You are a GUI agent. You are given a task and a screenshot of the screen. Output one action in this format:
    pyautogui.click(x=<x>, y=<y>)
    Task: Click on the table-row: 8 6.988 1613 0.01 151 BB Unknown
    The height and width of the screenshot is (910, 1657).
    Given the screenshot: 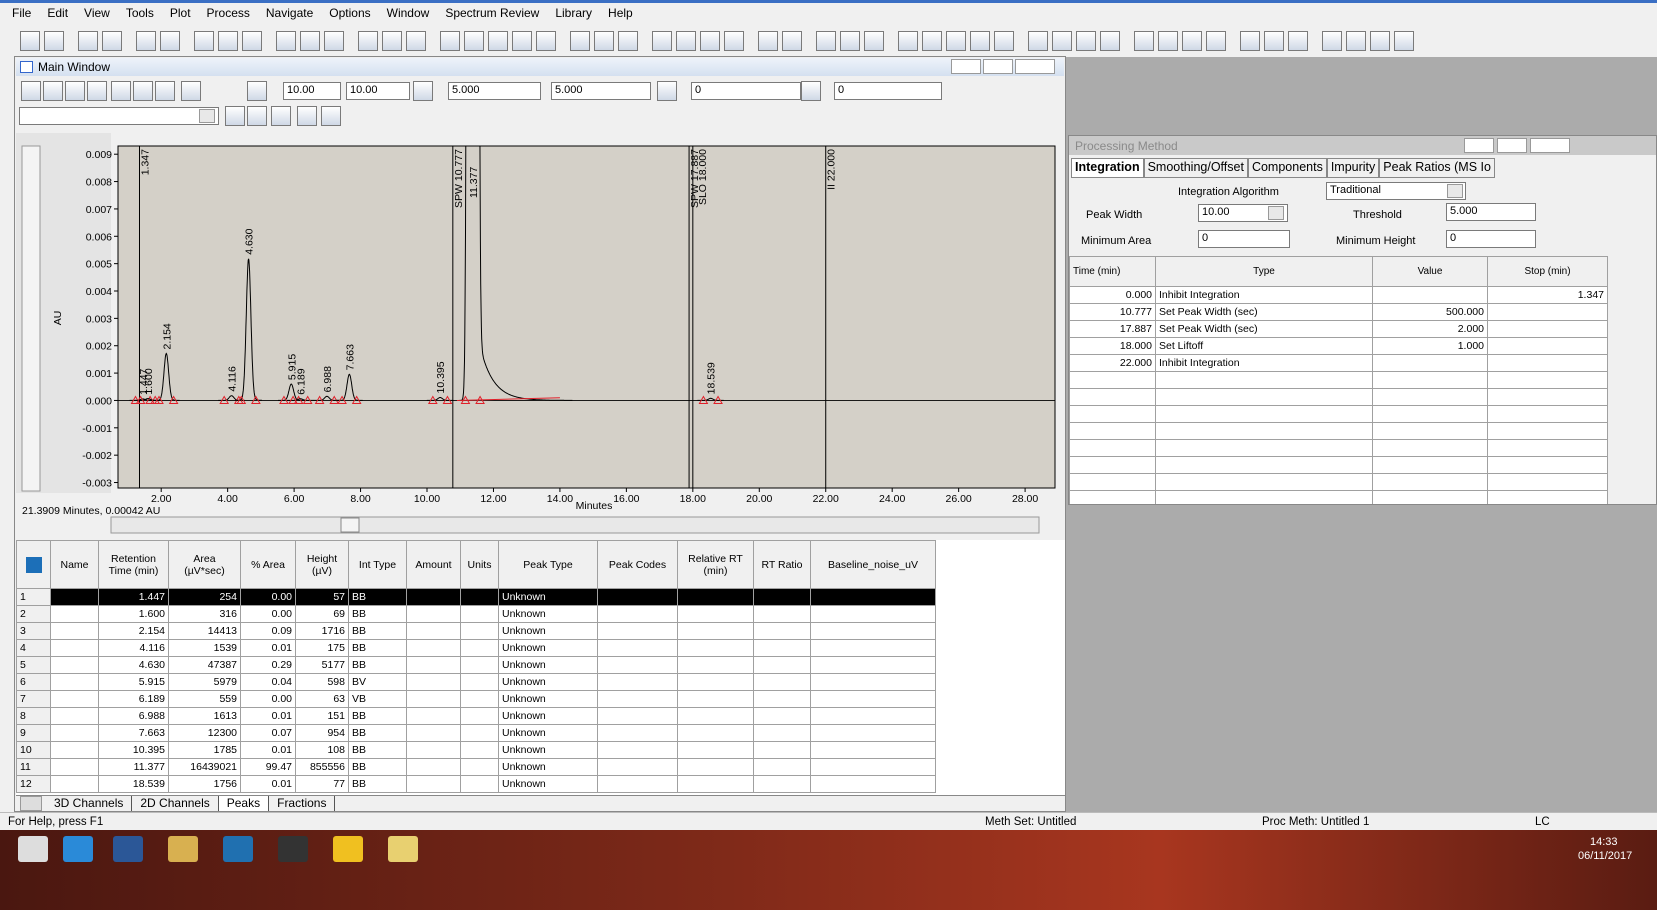 What is the action you would take?
    pyautogui.click(x=476, y=716)
    